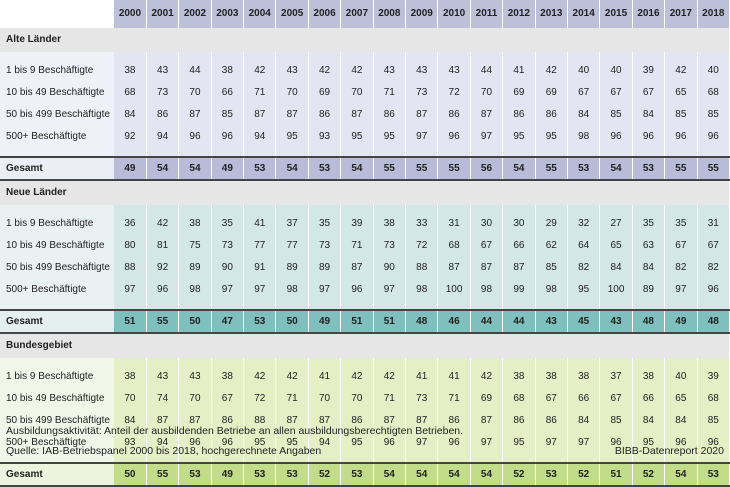 The image size is (730, 487). I want to click on value-cell: 89, so click(292, 268).